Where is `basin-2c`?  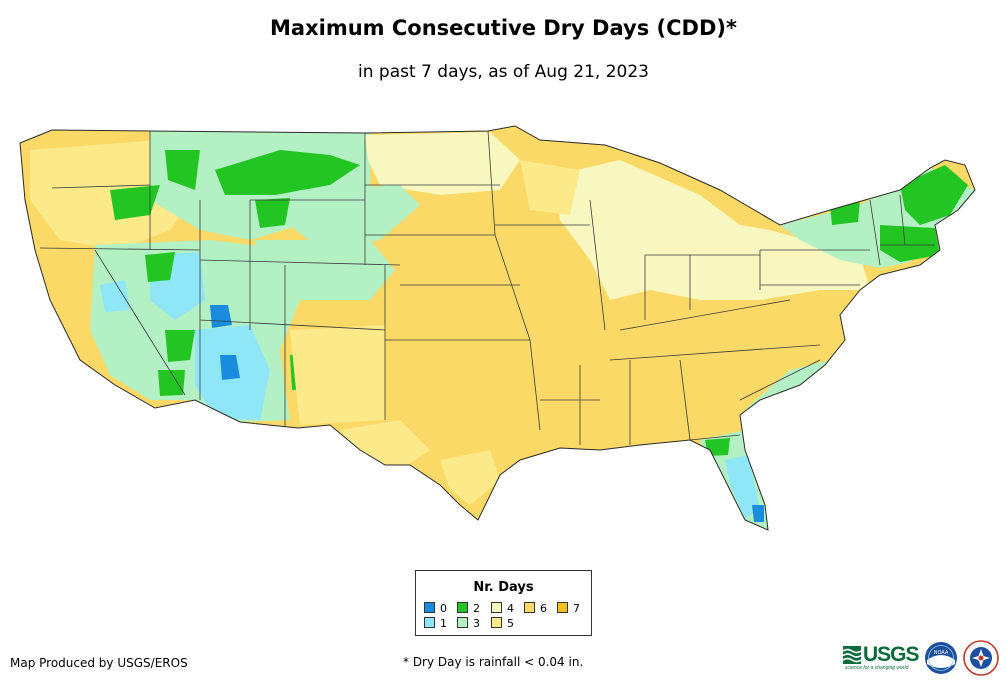
basin-2c is located at coordinates (171, 383).